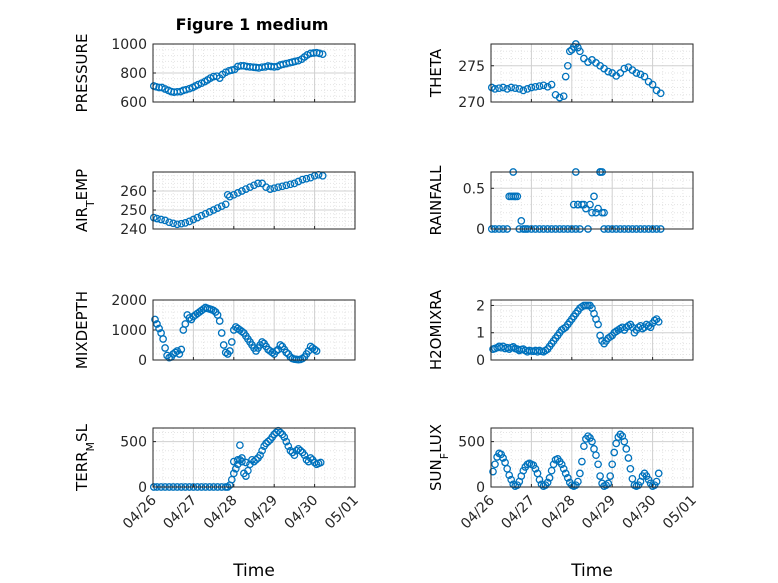  What do you see at coordinates (129, 331) in the screenshot?
I see `y-tick-label: 1000` at bounding box center [129, 331].